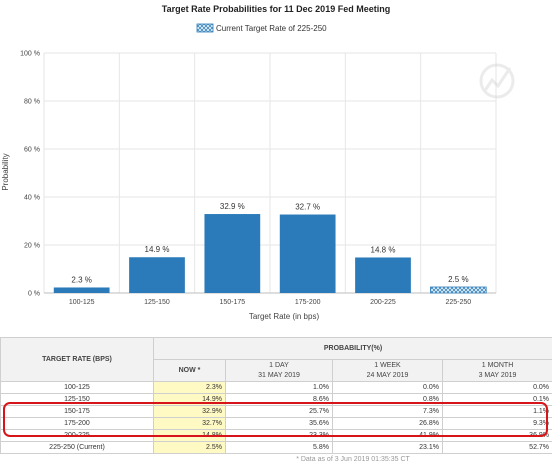 This screenshot has height=469, width=552. What do you see at coordinates (387, 370) in the screenshot?
I see `column-header-1-week: 1 WEEK 24 MAY 2019` at bounding box center [387, 370].